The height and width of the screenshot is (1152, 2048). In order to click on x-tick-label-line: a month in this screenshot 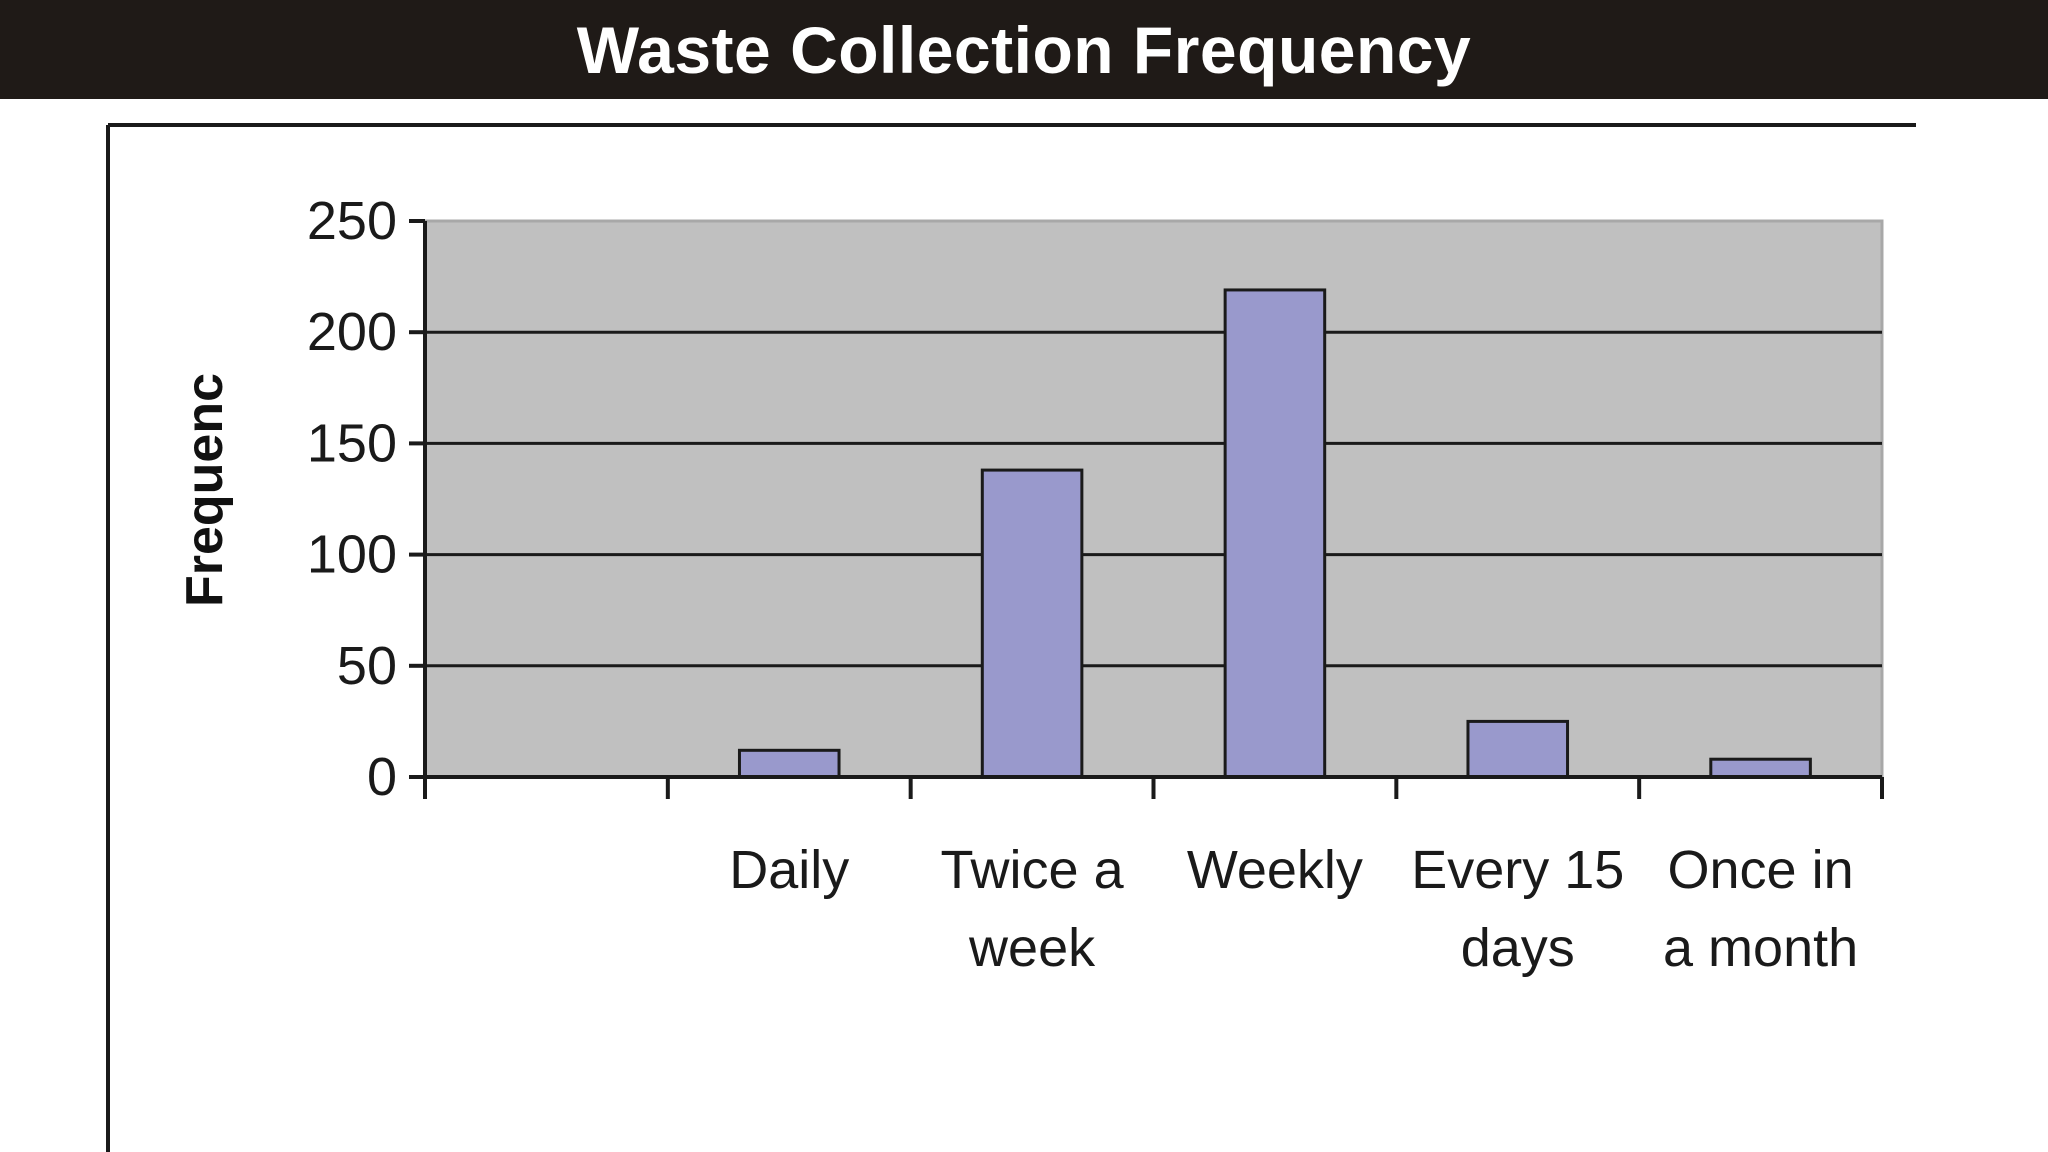, I will do `click(1760, 948)`.